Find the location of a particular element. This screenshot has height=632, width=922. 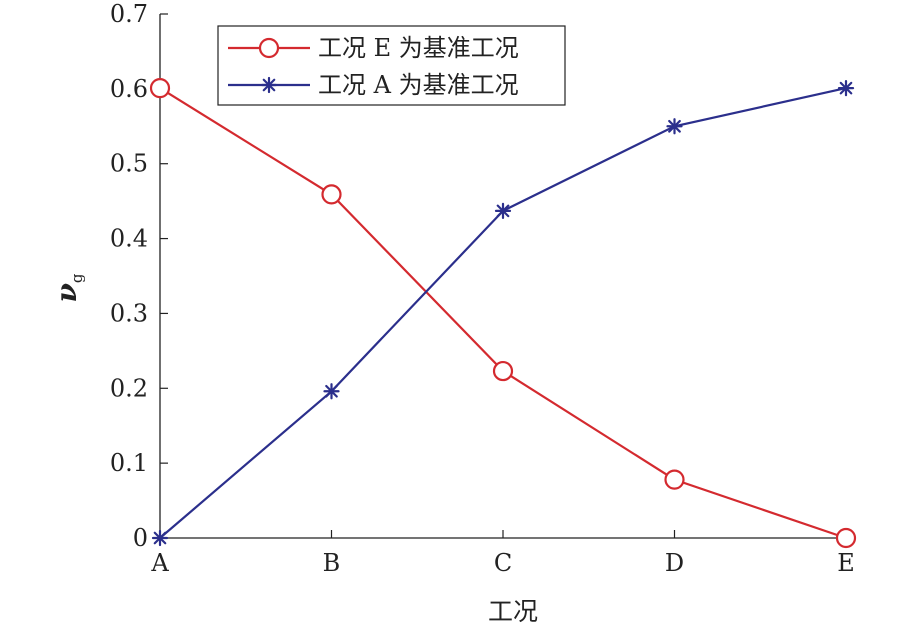

x-axis-title: 工况 is located at coordinates (513, 611).